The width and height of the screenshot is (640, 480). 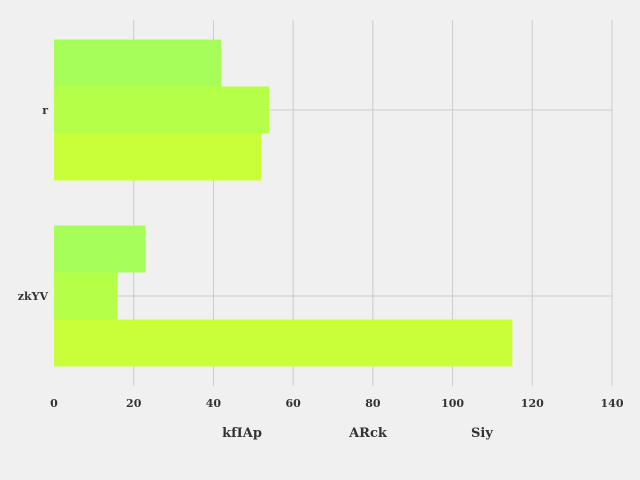 I want to click on x-tick-label: 0, so click(x=54, y=403).